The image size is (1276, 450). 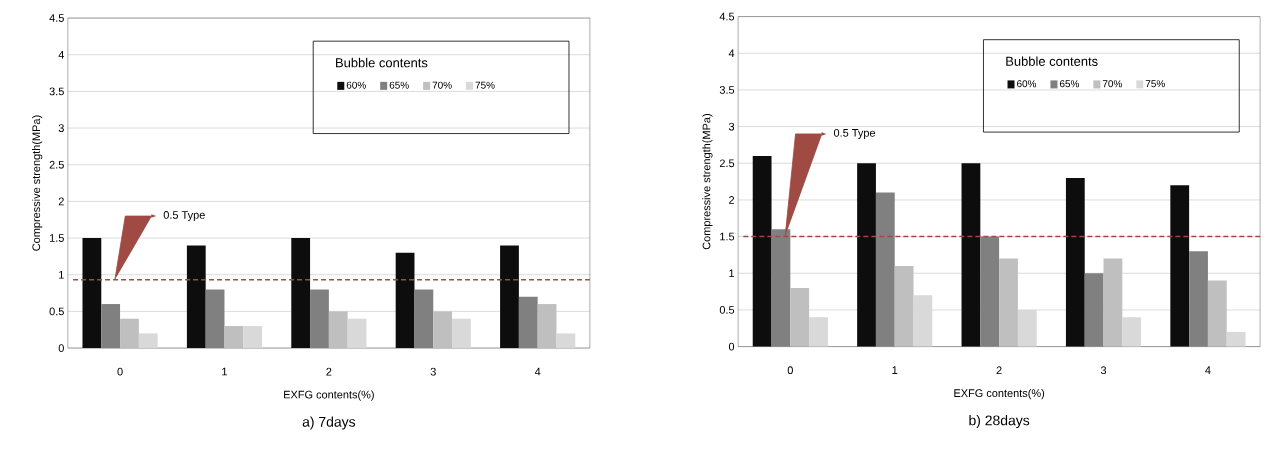 I want to click on text: a) 7days, so click(x=329, y=423).